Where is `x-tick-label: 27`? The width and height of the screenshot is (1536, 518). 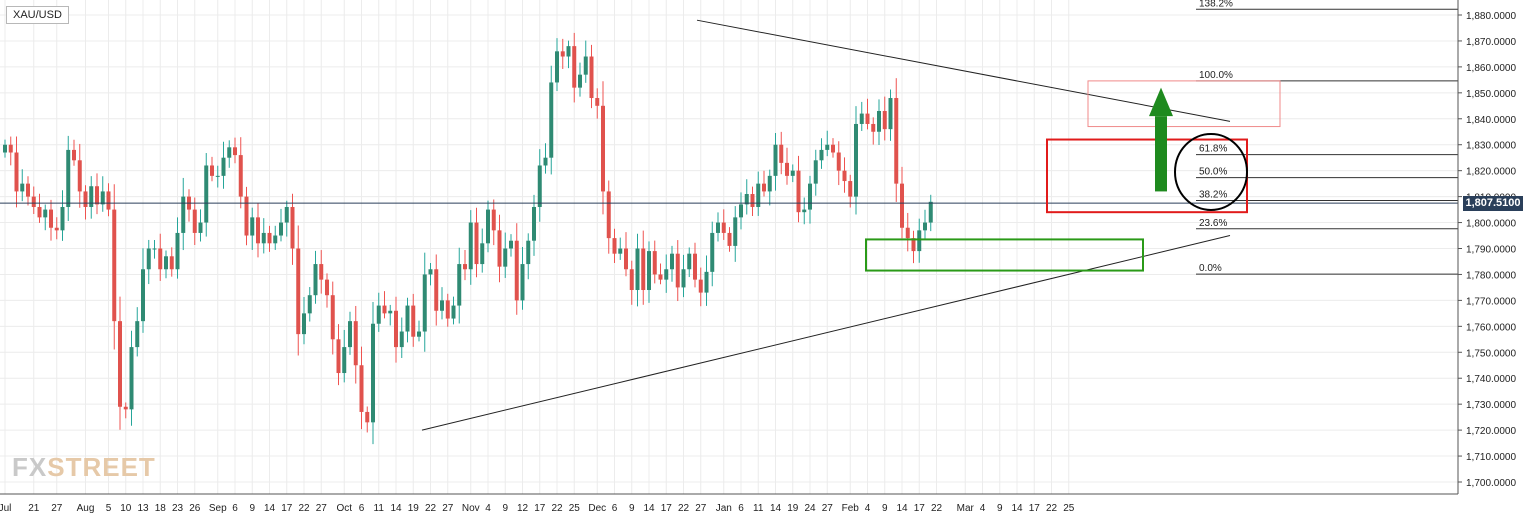
x-tick-label: 27 is located at coordinates (828, 508).